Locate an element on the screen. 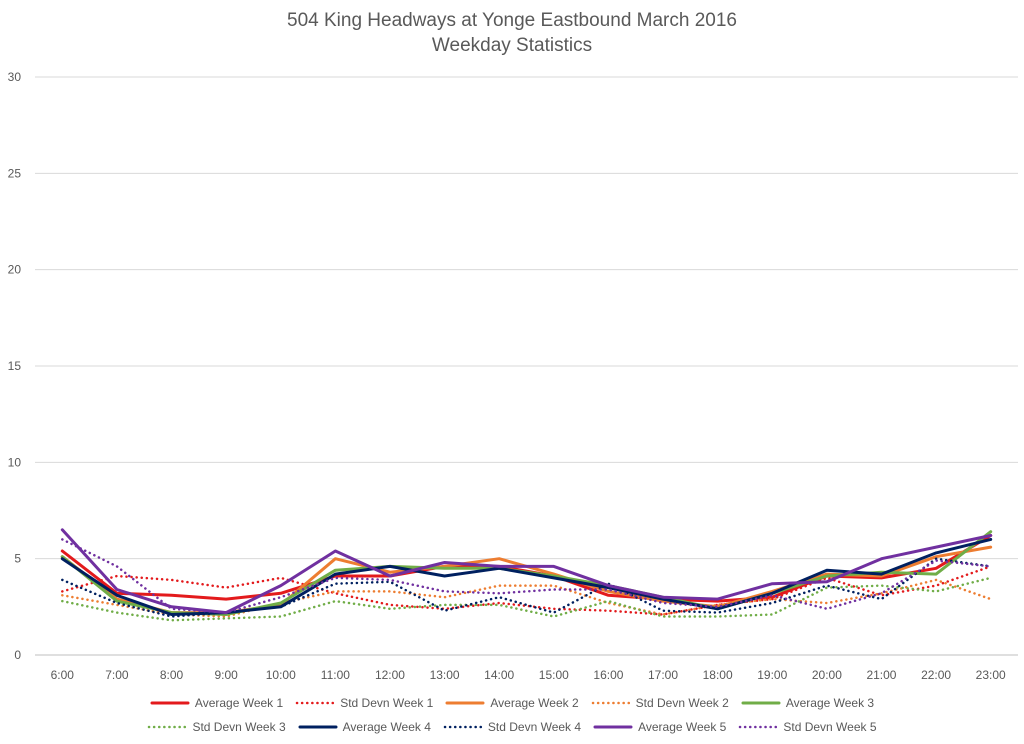 The width and height of the screenshot is (1024, 744). x-tick-label: 21:00 is located at coordinates (881, 675).